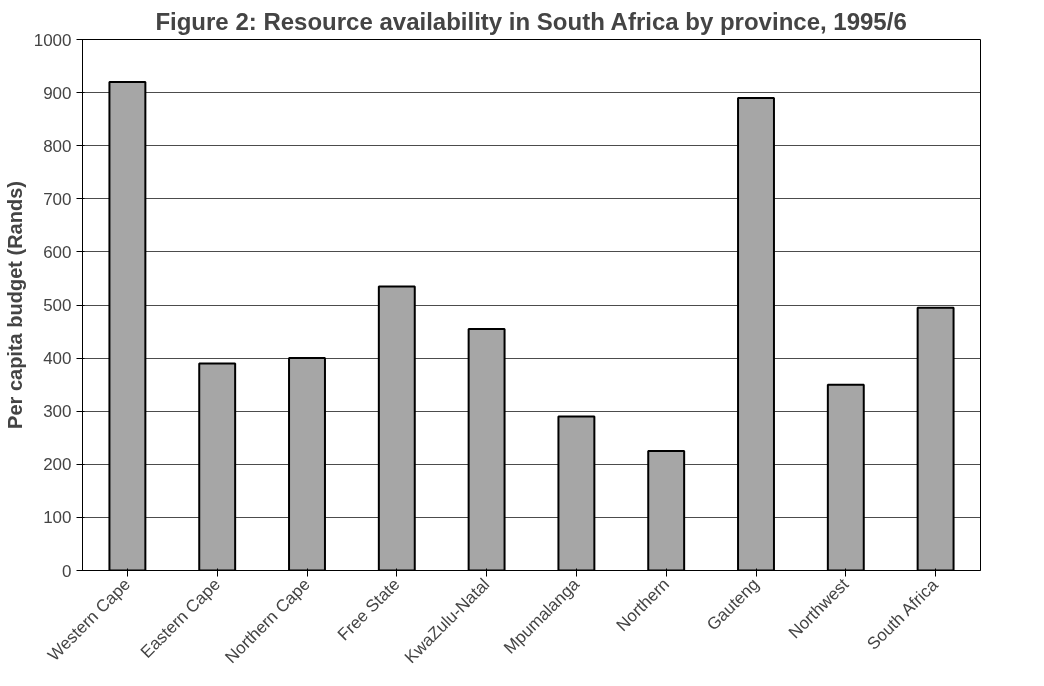 This screenshot has height=686, width=1044. I want to click on y-tick-label: 1000, so click(52, 40).